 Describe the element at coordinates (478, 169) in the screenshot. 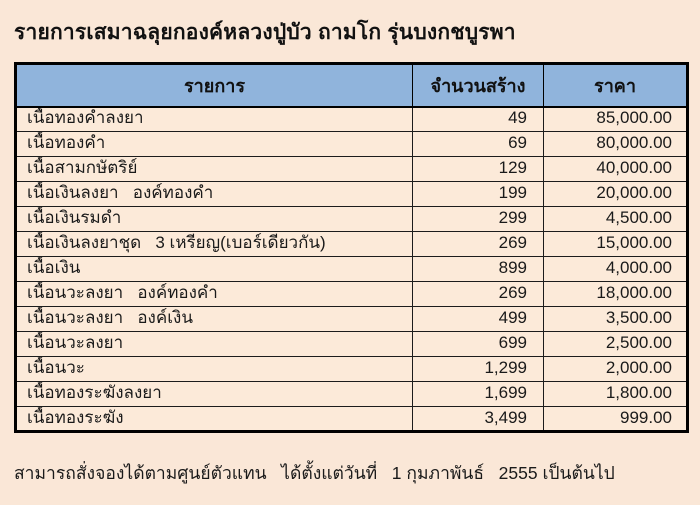

I see `quantity-cell: 129` at that location.